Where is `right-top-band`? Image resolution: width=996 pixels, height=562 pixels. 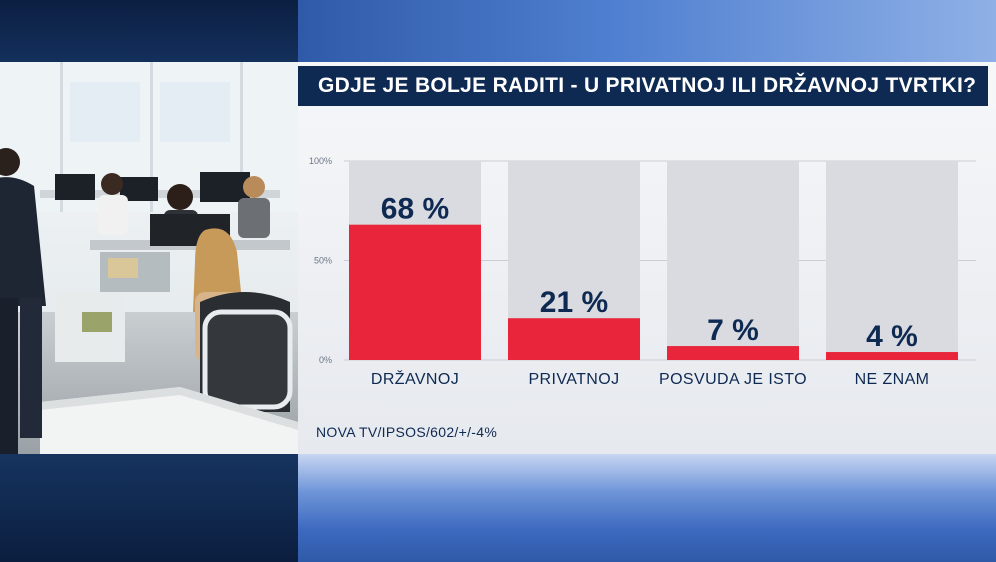
right-top-band is located at coordinates (647, 31).